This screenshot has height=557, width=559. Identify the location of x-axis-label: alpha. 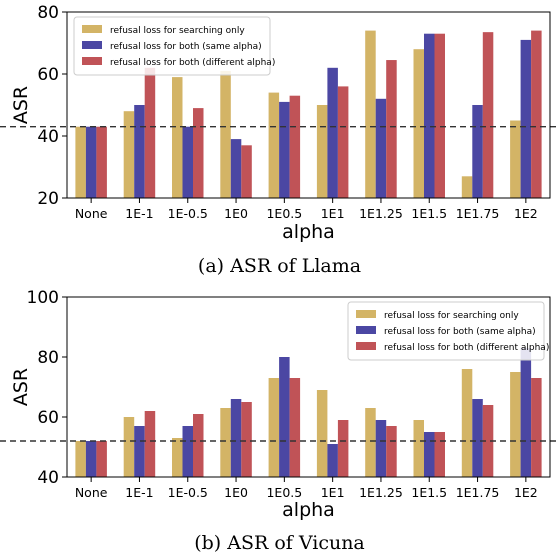
(308, 232).